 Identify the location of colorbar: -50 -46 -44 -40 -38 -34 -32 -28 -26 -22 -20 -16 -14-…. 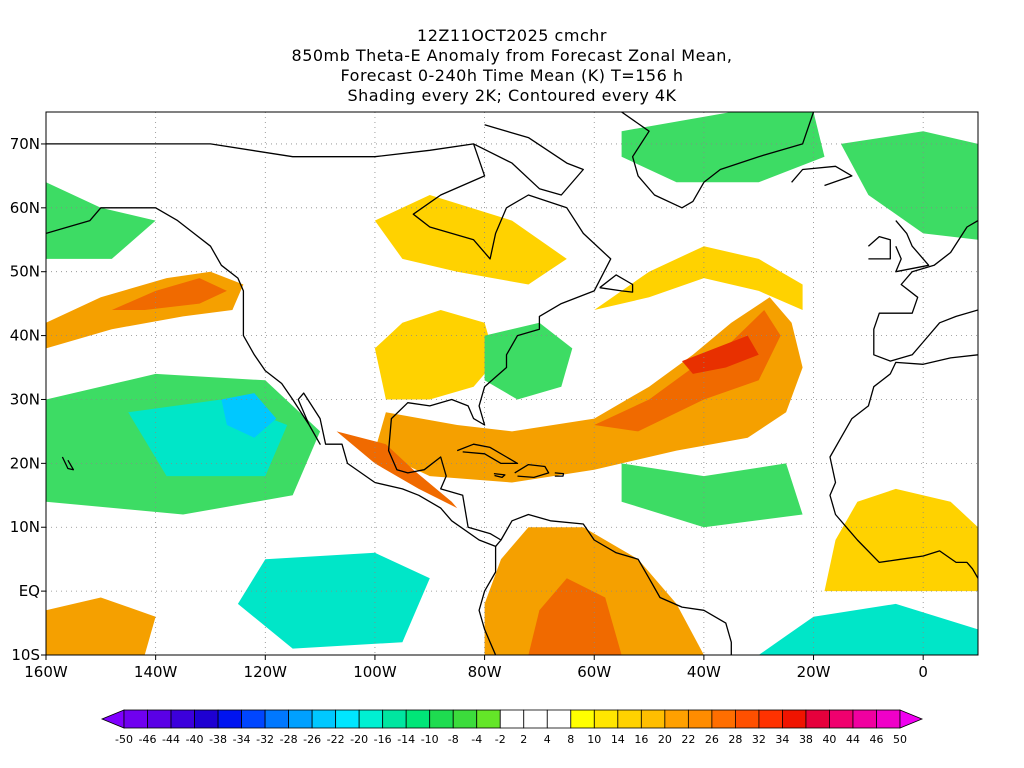
(512, 727).